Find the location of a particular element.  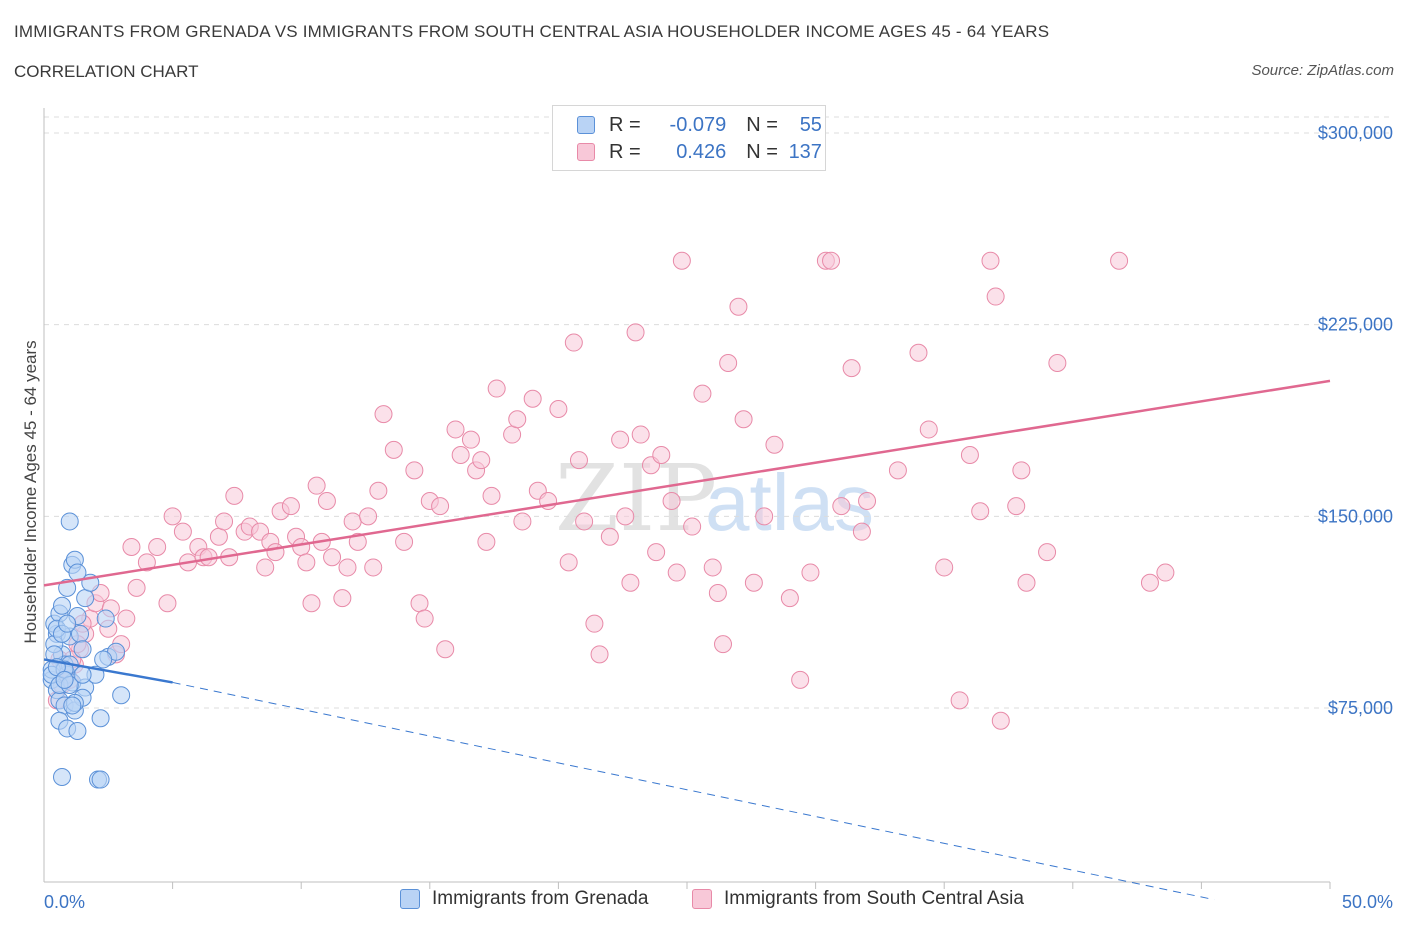

legend-item-south-central-asia: Immigrants from South Central Asia is located at coordinates (858, 899).